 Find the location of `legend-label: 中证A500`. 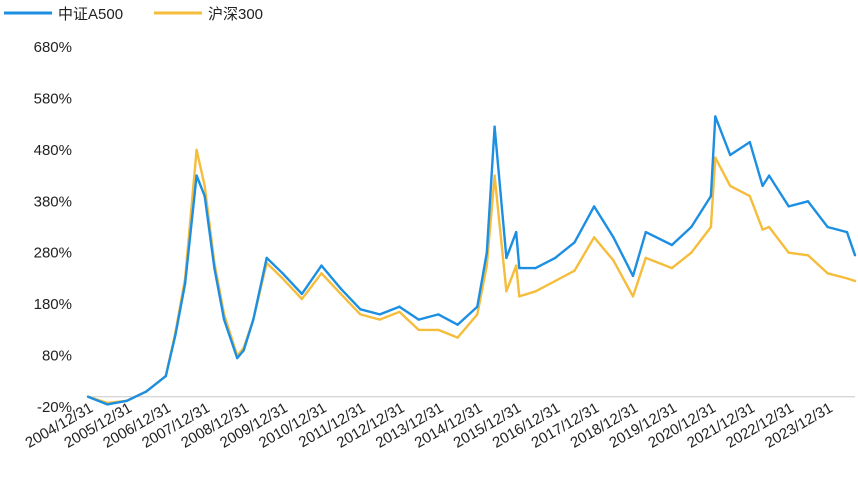

legend-label: 中证A500 is located at coordinates (90, 14).